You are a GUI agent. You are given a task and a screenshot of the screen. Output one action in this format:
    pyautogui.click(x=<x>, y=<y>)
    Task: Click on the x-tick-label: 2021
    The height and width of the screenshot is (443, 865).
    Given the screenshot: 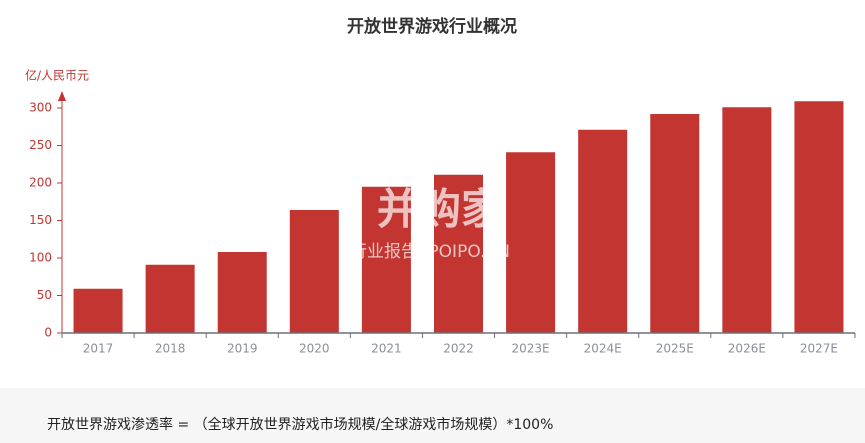 What is the action you would take?
    pyautogui.click(x=386, y=349)
    